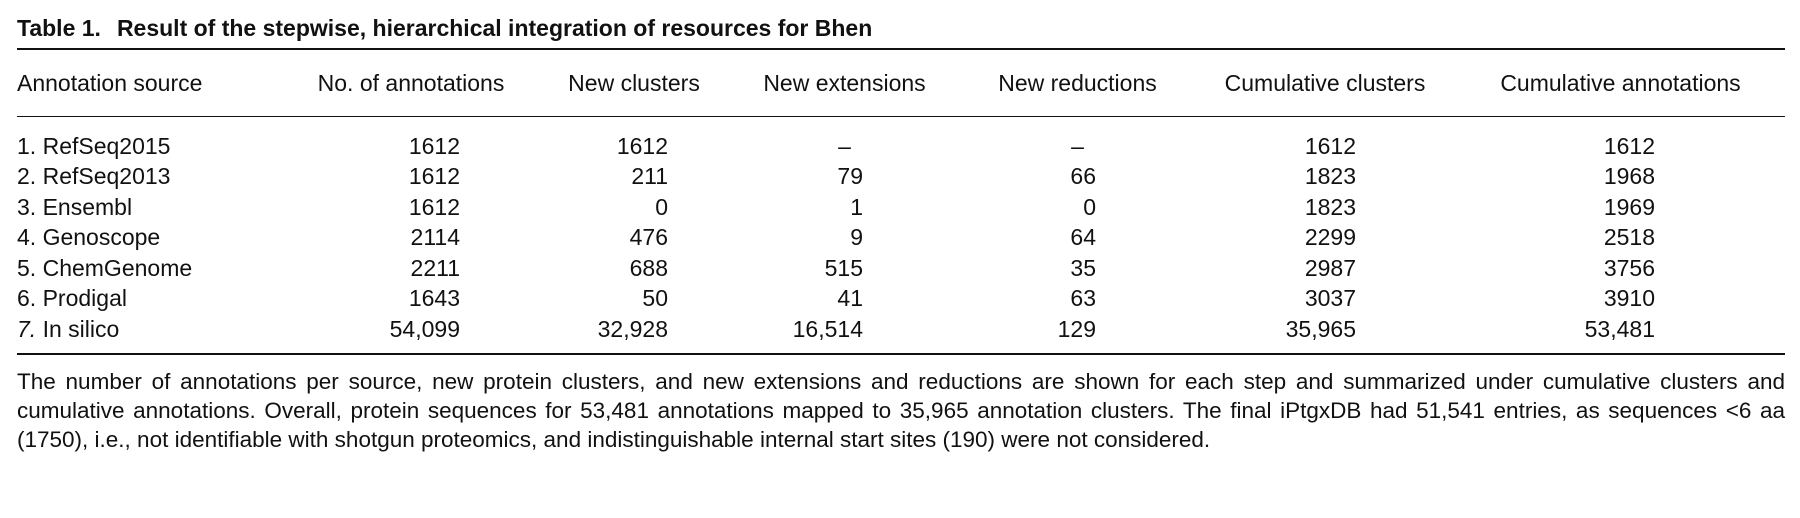  What do you see at coordinates (27, 298) in the screenshot?
I see `row-number: 6.` at bounding box center [27, 298].